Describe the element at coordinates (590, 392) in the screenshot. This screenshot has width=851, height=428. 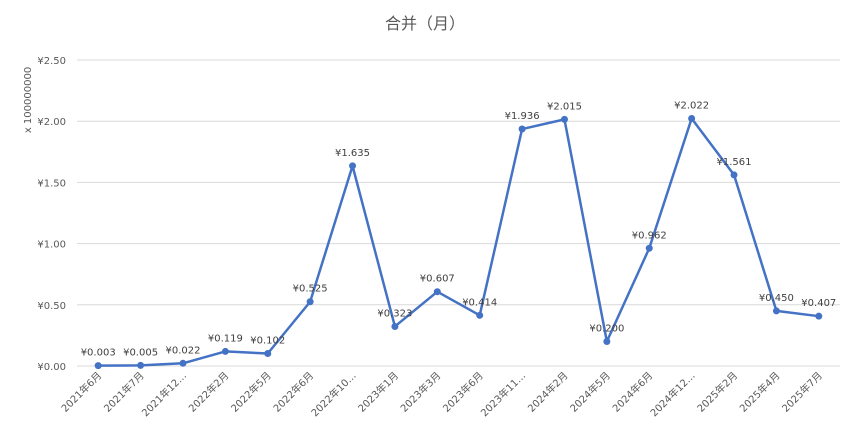
I see `x-tick-label: 2024年5月` at that location.